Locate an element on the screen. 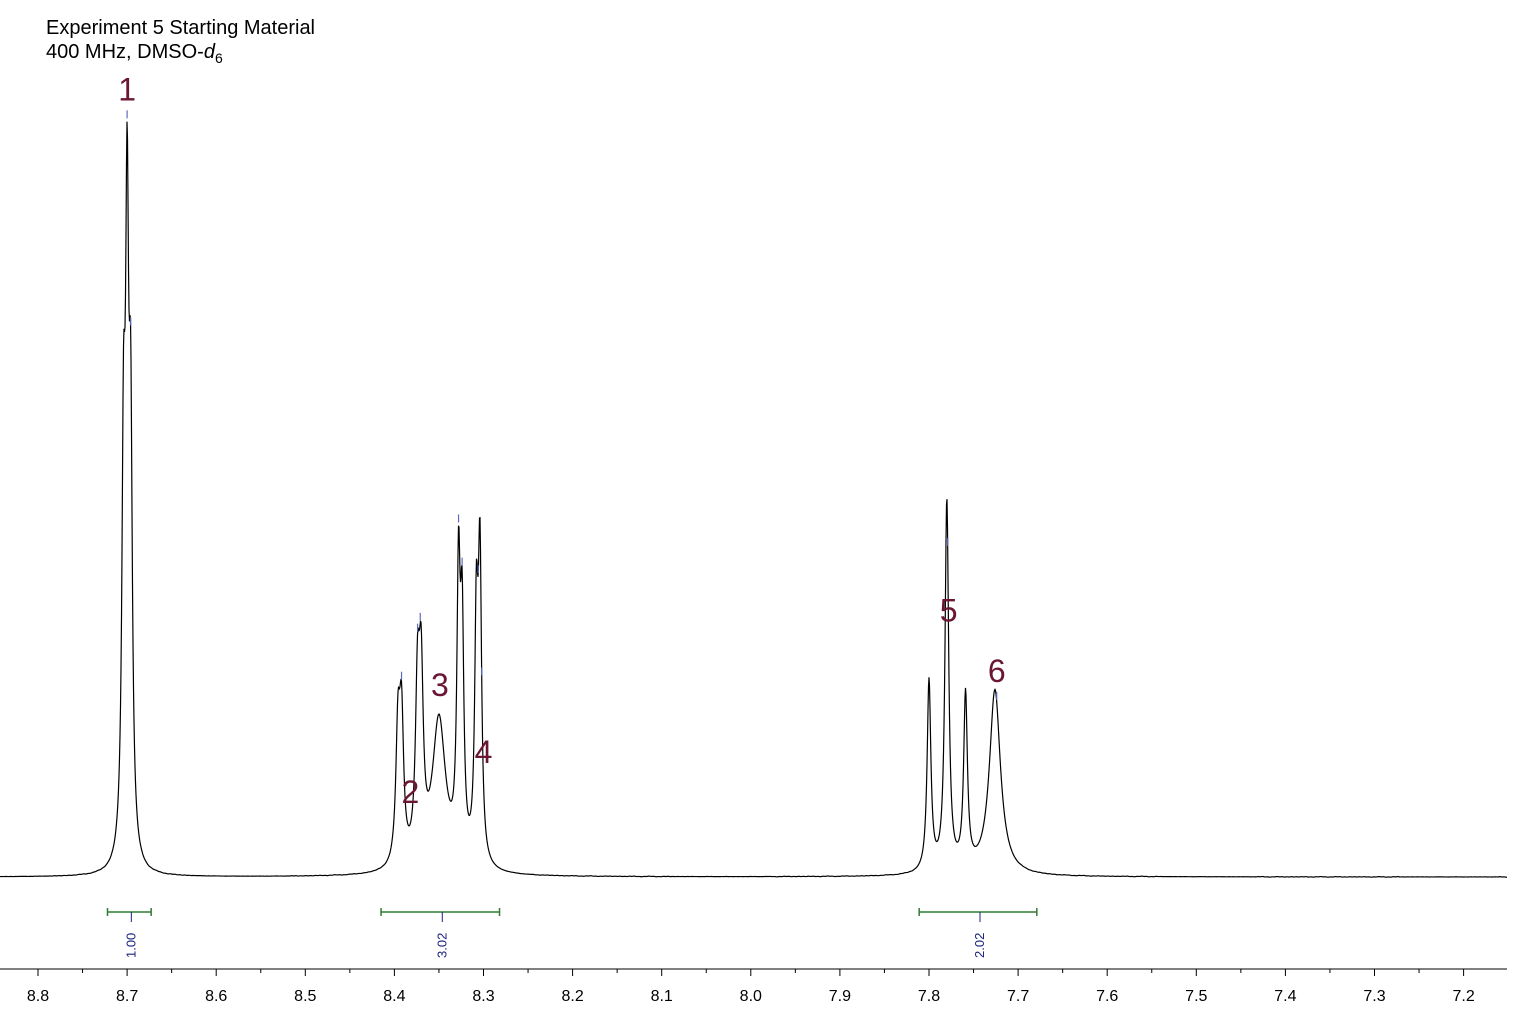 The image size is (1530, 1025). integral-region: 1.00 is located at coordinates (129, 933).